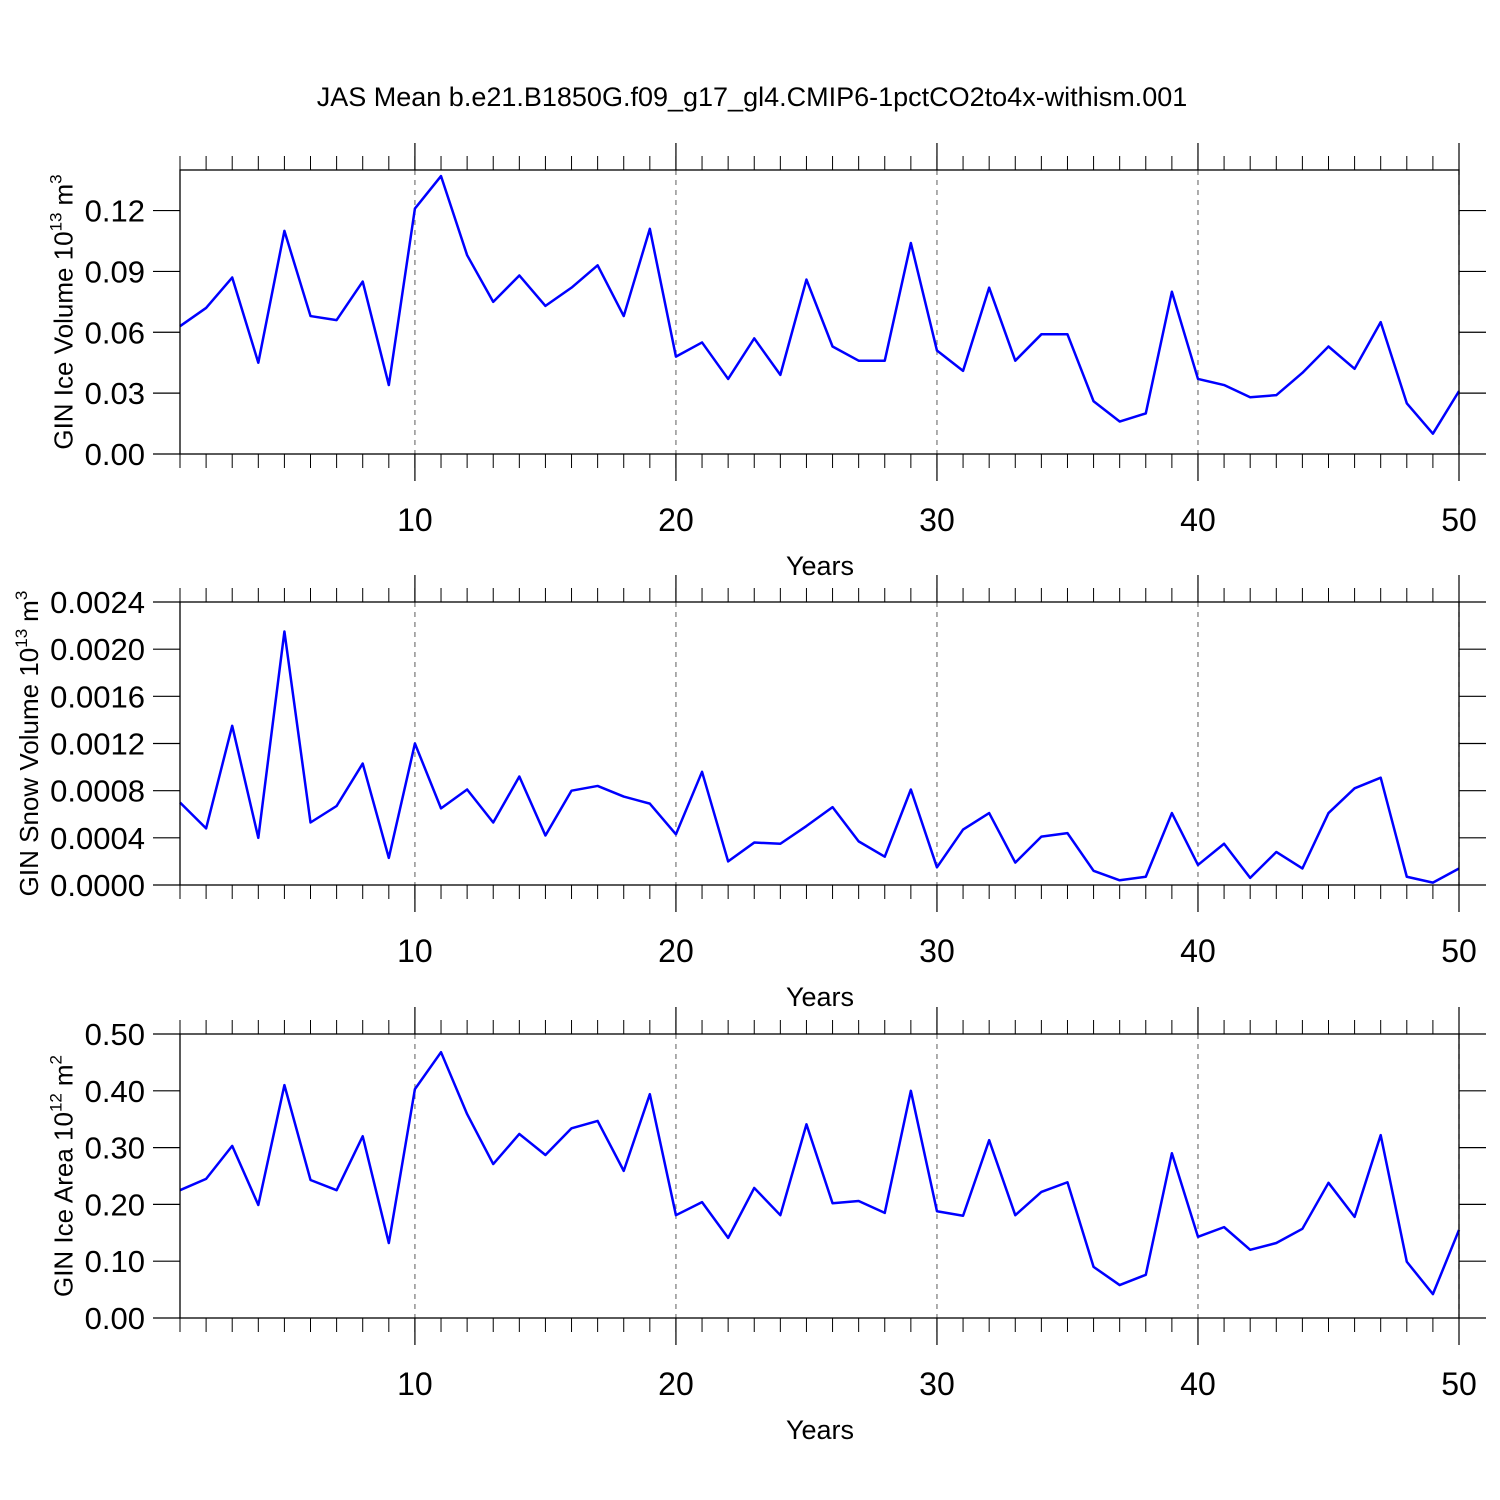  I want to click on y-tick-label: 0.50, so click(115, 1034).